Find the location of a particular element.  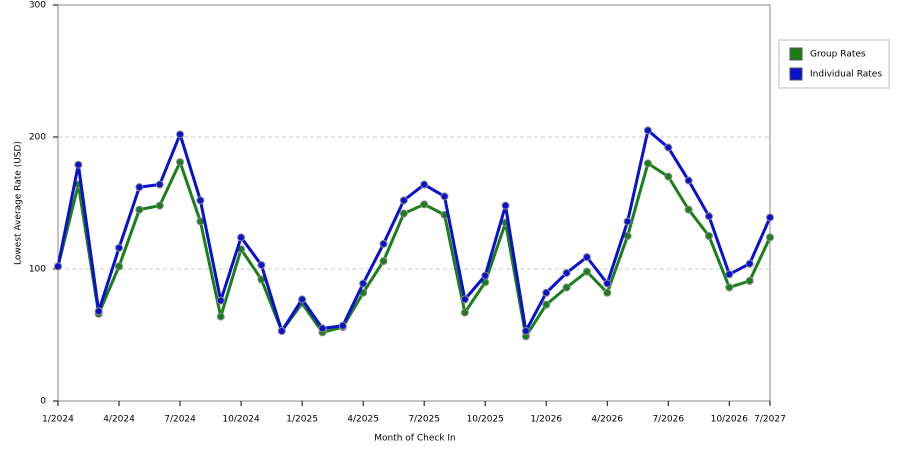

y-tick-label: 300 is located at coordinates (37, 6).